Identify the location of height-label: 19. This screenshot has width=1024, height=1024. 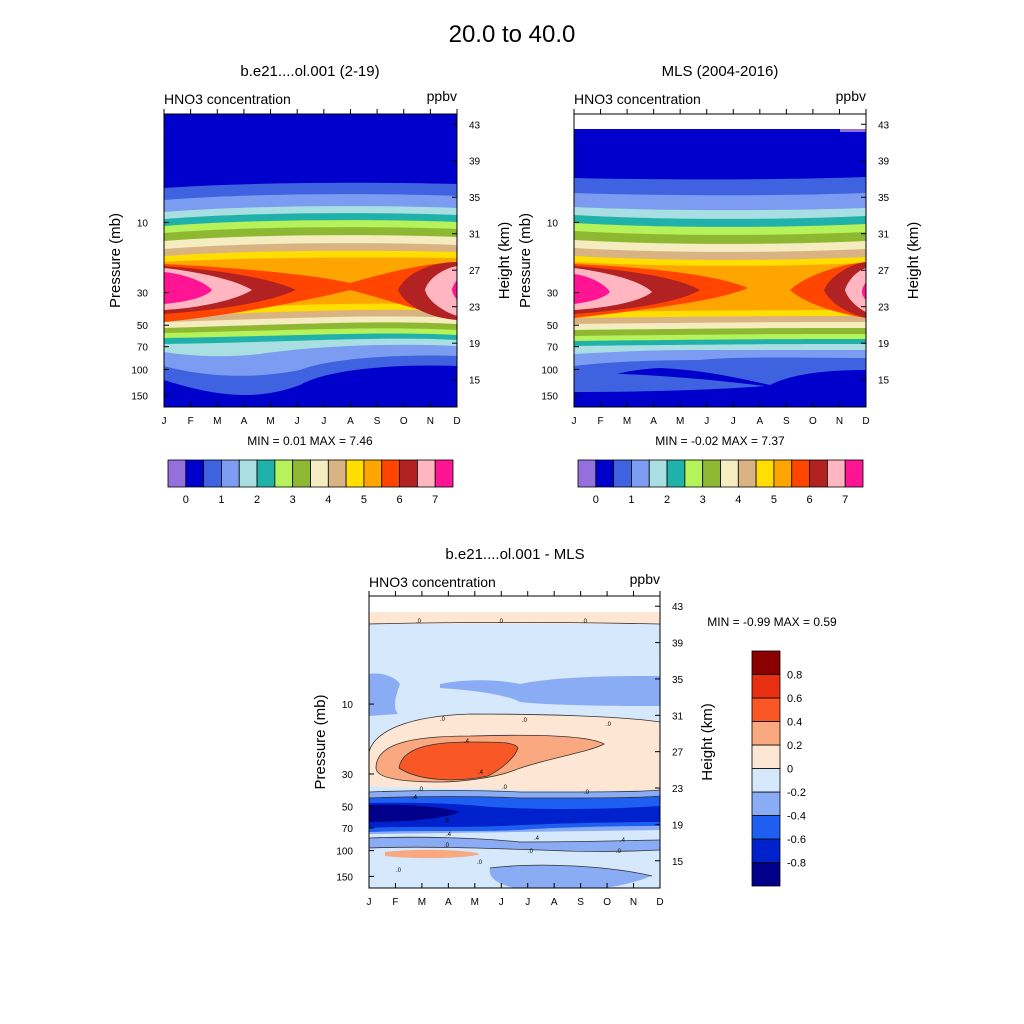
(884, 344).